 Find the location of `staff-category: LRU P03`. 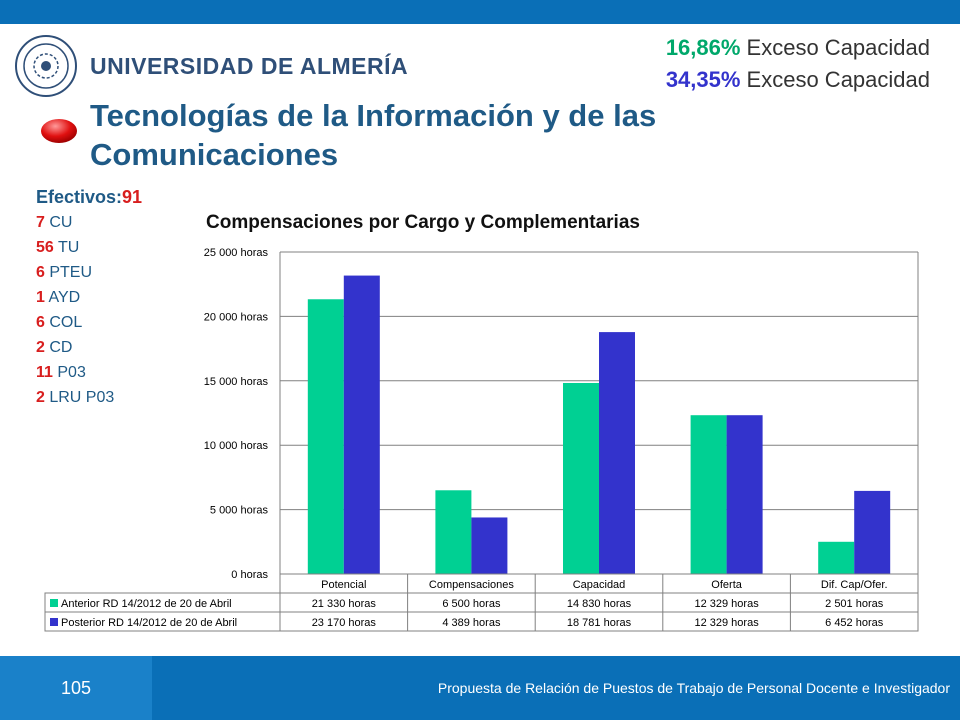

staff-category: LRU P03 is located at coordinates (79, 397).